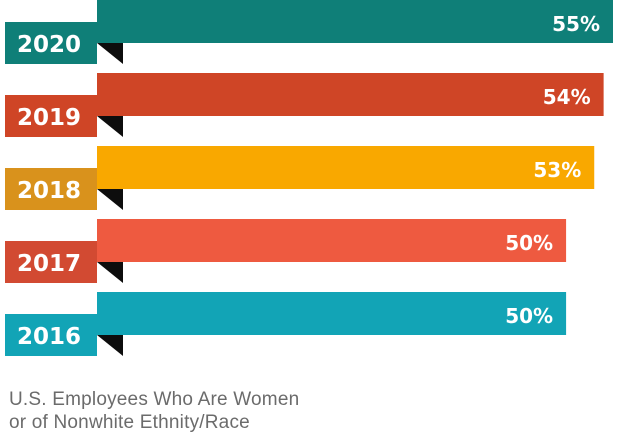  Describe the element at coordinates (529, 316) in the screenshot. I see `value-label-2016: 50%` at that location.